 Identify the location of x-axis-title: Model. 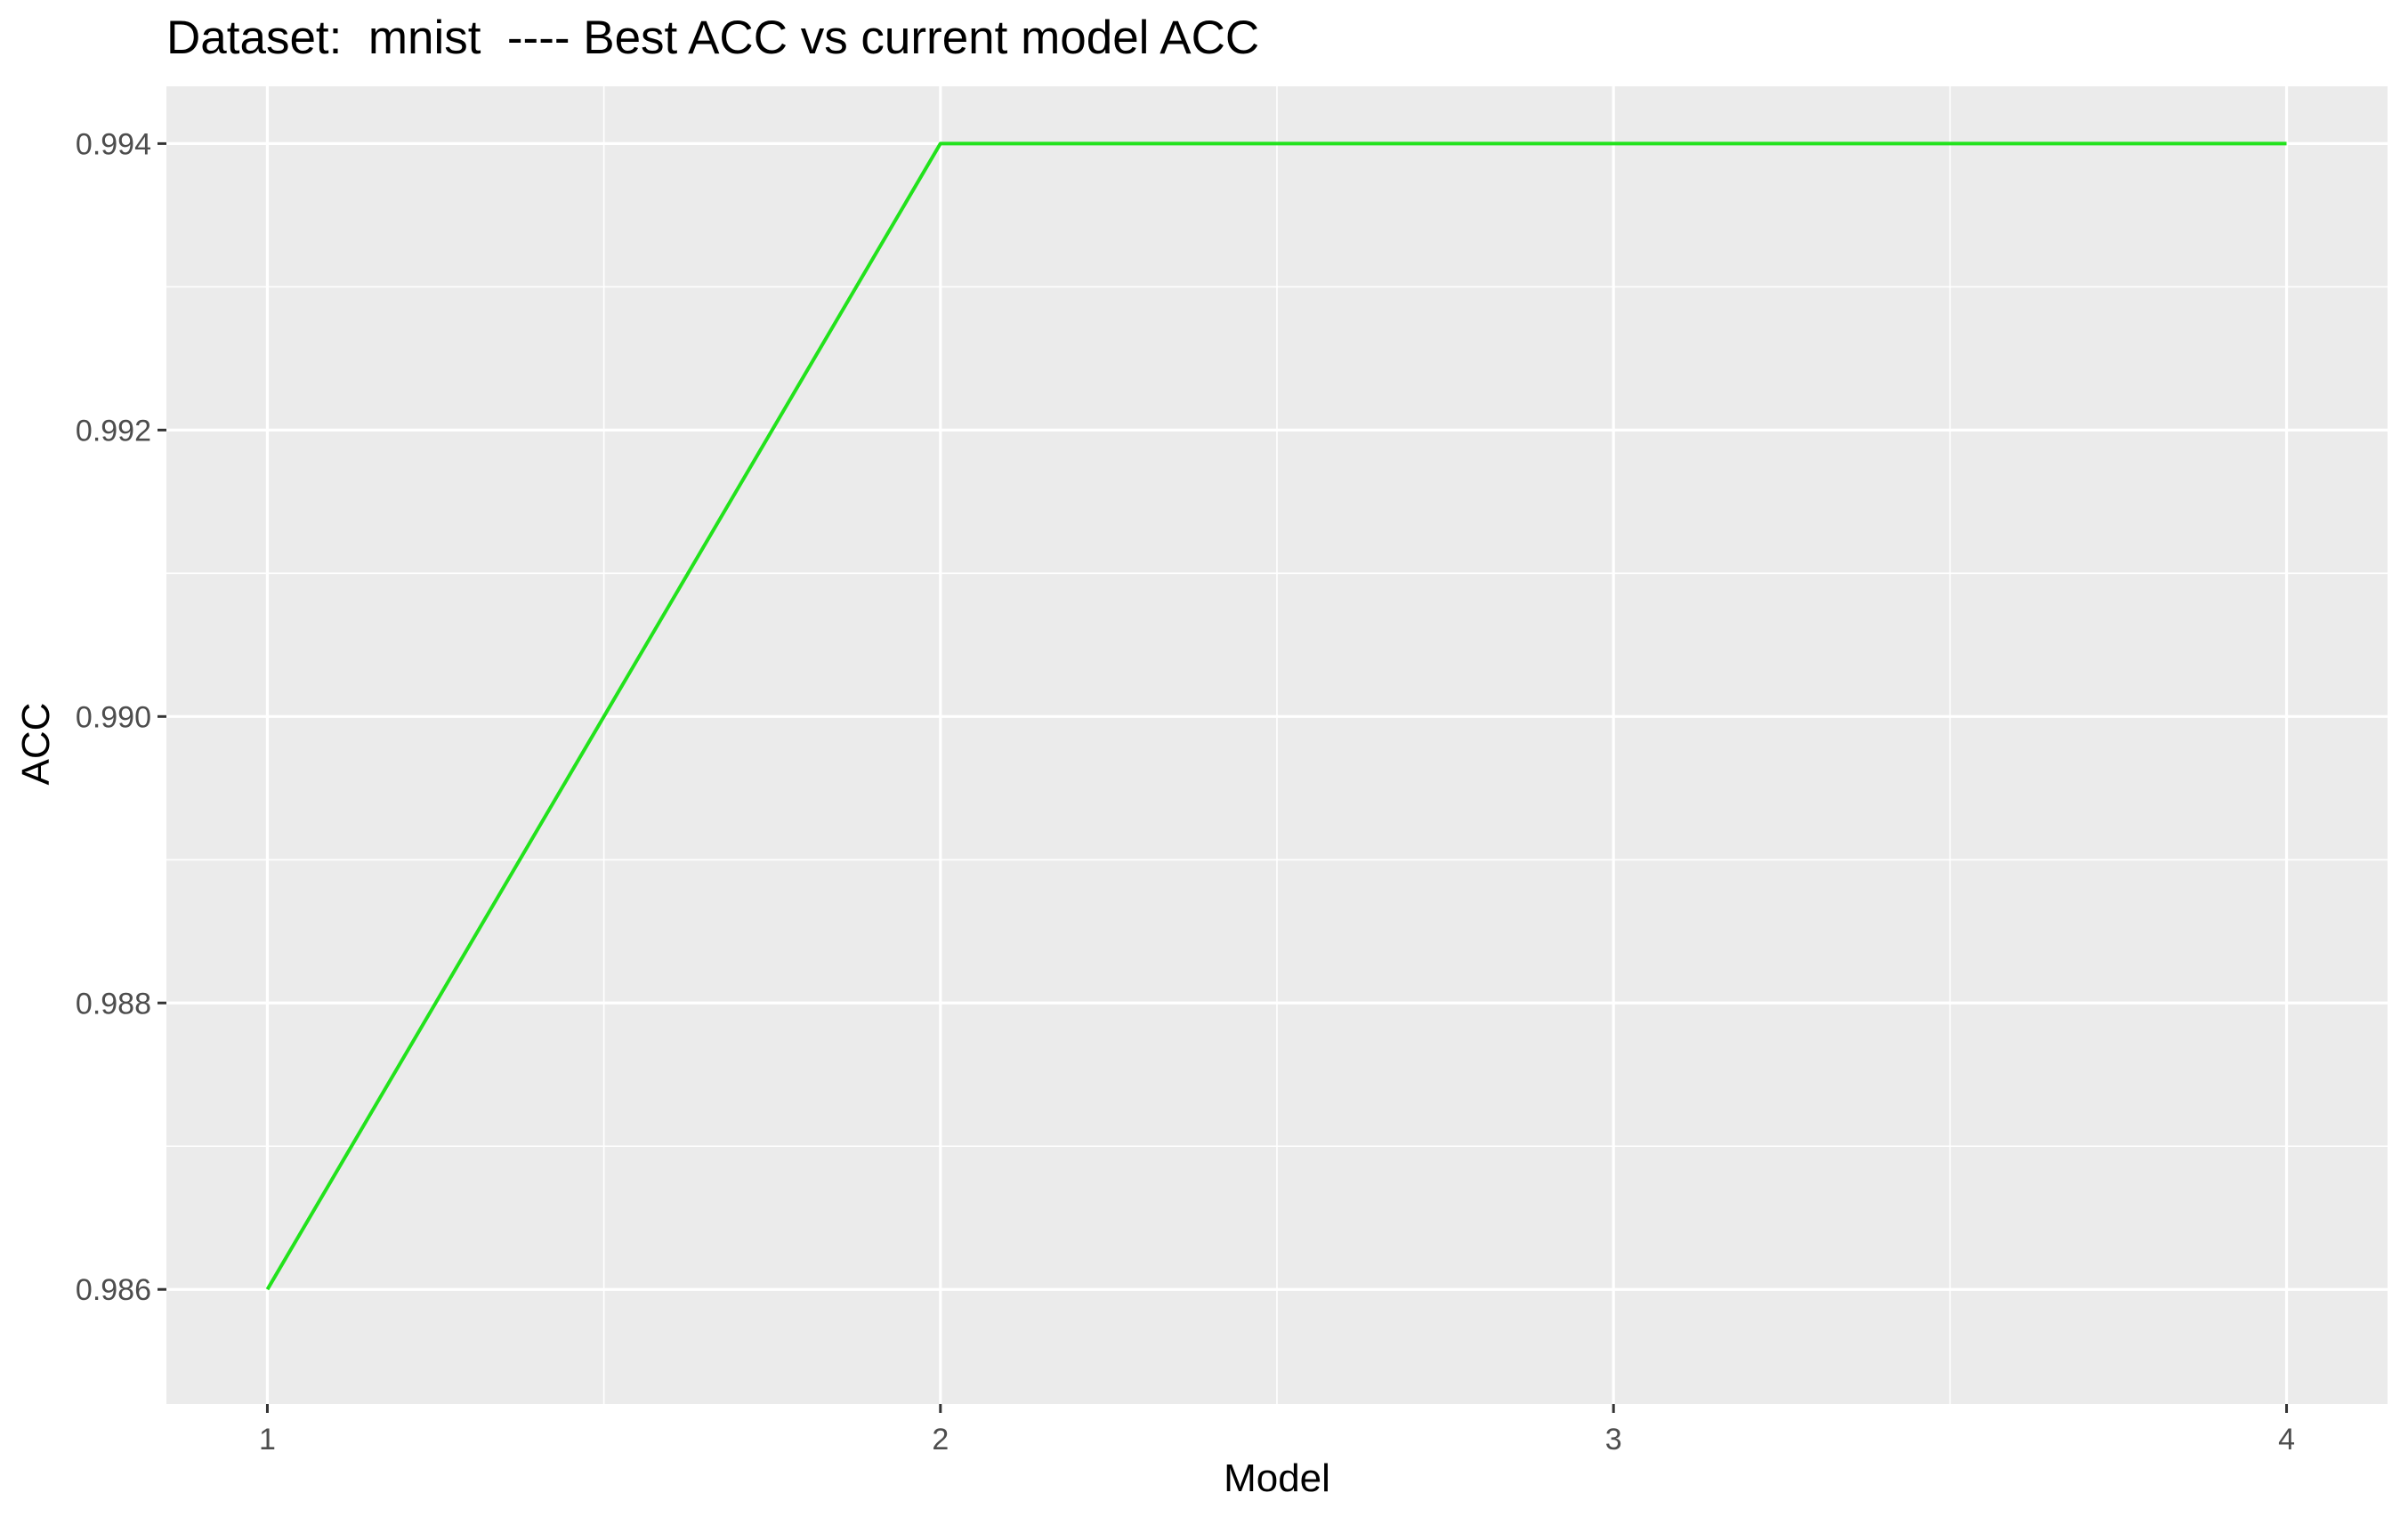
(1277, 1478).